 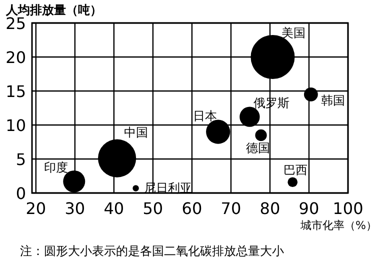 What do you see at coordinates (205, 115) in the screenshot?
I see `series-label: 日本` at bounding box center [205, 115].